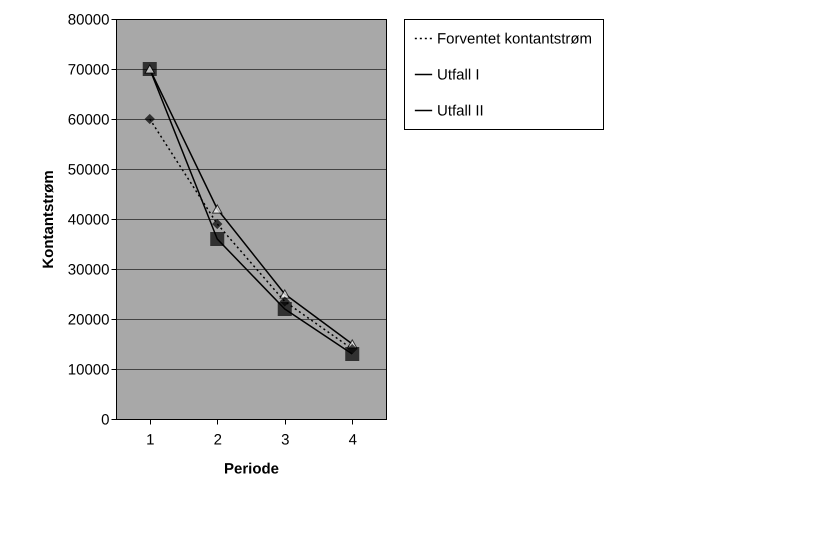  I want to click on x-tick-label: 2, so click(218, 440).